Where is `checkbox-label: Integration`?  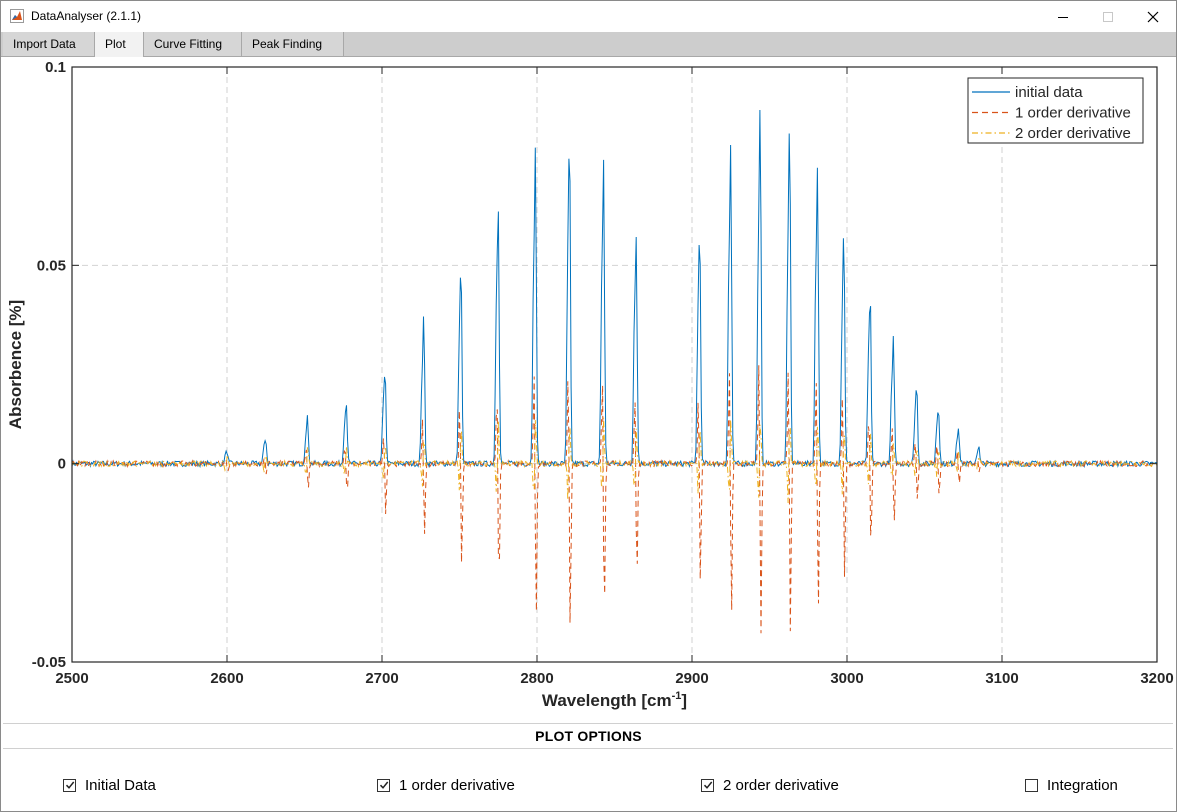 checkbox-label: Integration is located at coordinates (1082, 785).